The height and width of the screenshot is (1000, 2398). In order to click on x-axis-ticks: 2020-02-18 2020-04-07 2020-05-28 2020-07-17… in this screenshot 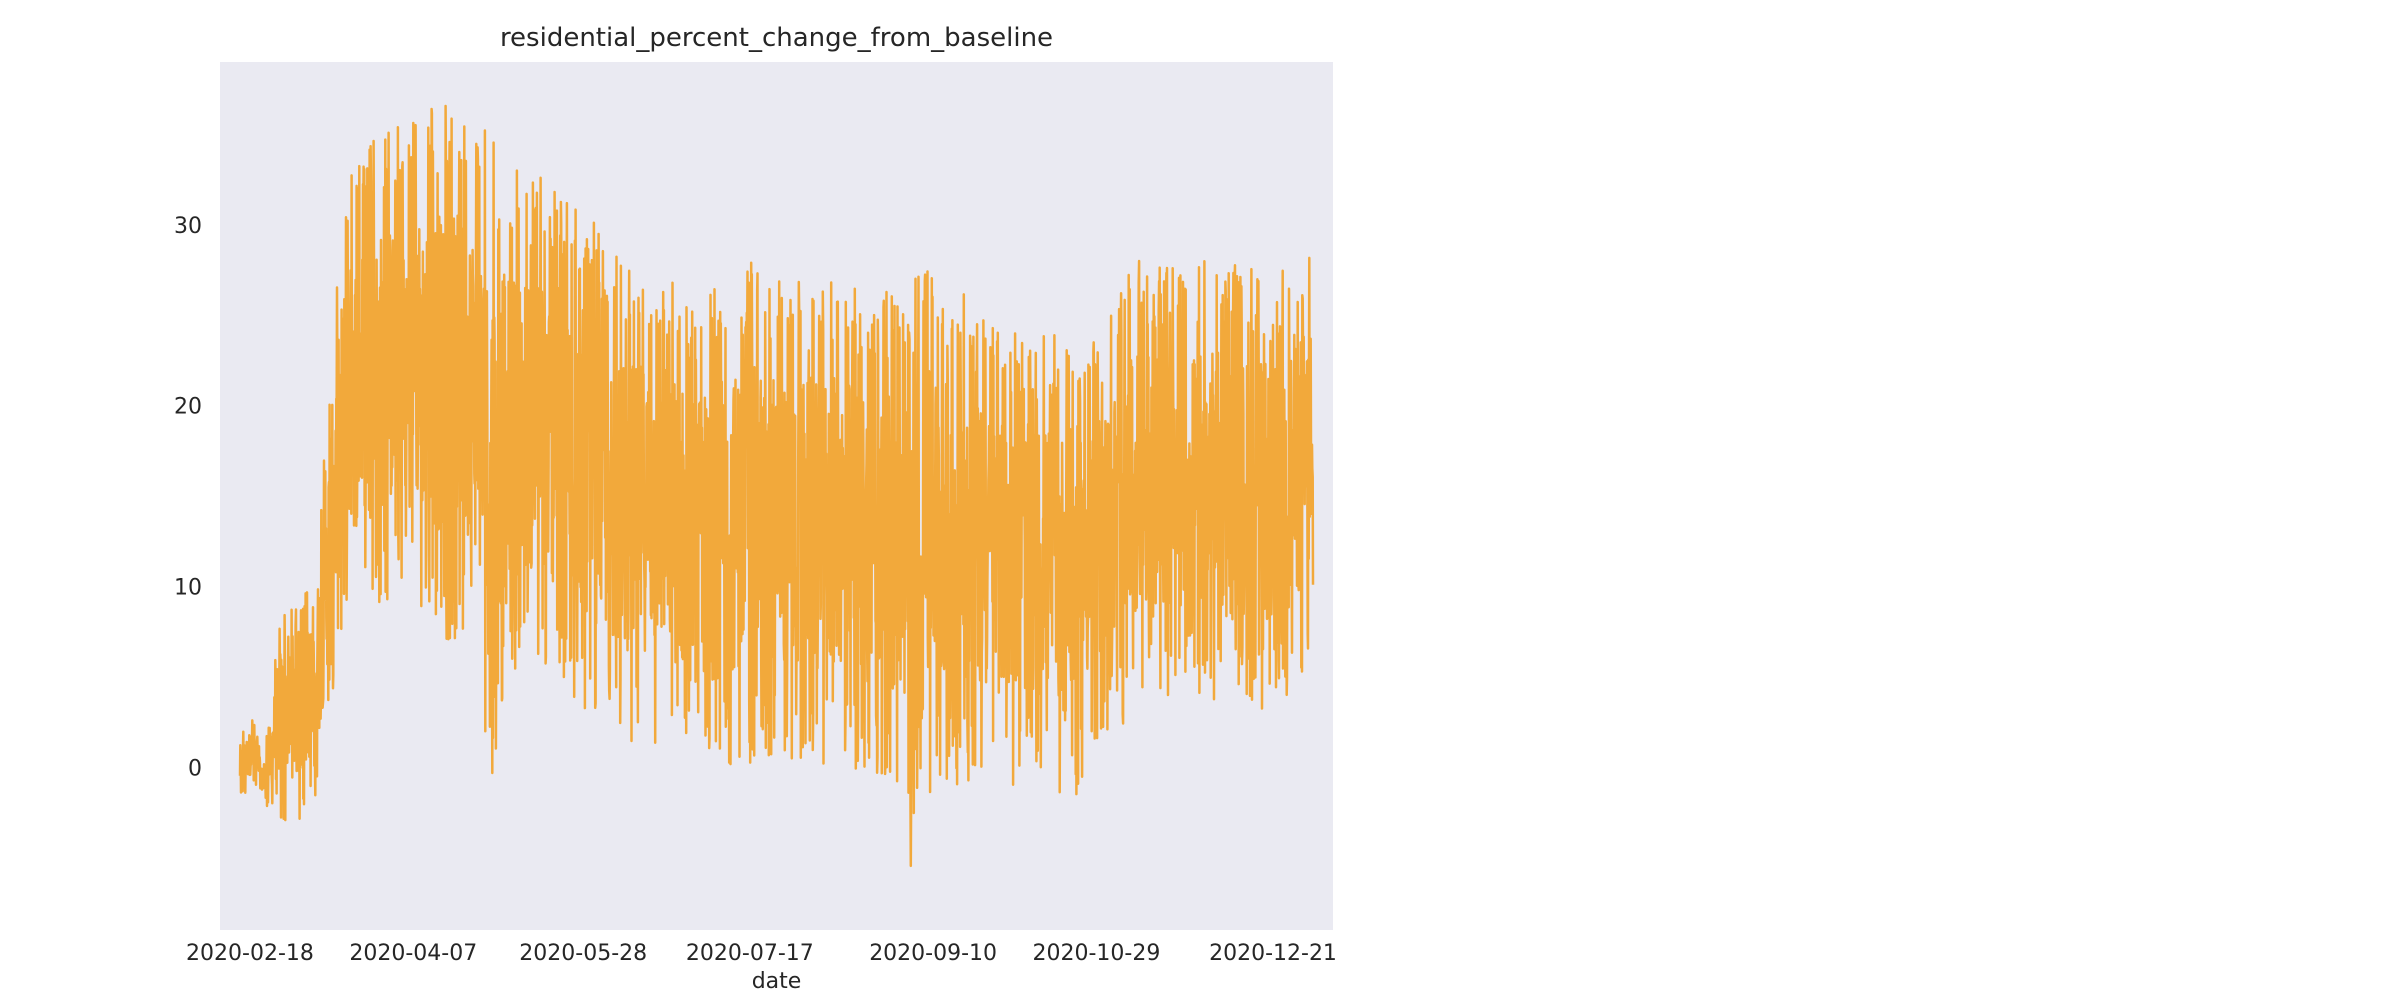, I will do `click(761, 953)`.